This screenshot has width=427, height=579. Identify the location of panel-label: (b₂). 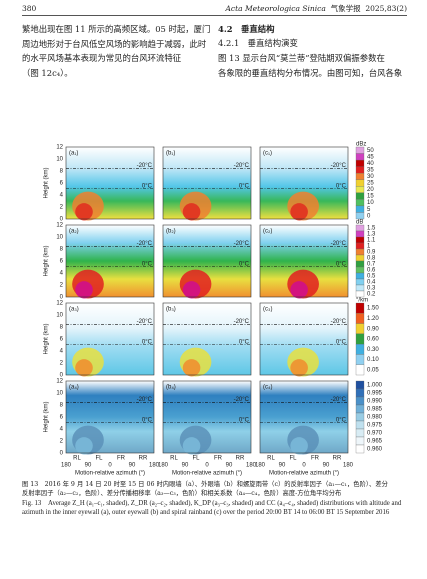
(171, 232).